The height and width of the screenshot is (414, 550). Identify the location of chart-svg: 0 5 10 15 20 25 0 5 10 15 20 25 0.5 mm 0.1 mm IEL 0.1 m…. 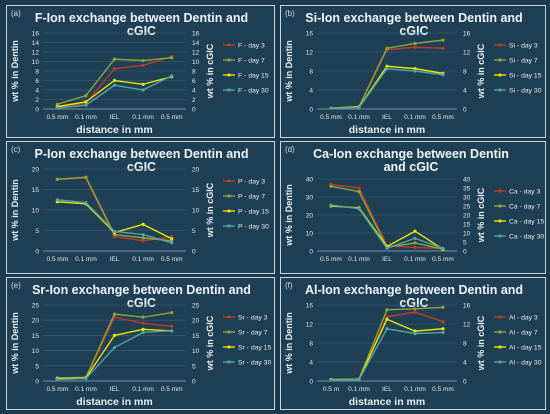
(140, 348).